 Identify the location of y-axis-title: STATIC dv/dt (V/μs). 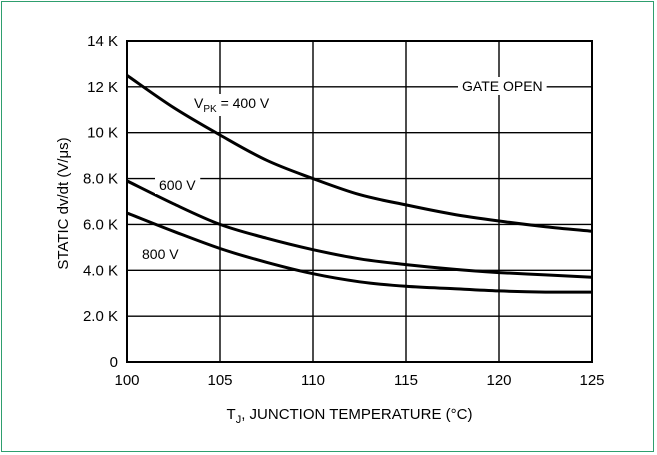
(63, 203).